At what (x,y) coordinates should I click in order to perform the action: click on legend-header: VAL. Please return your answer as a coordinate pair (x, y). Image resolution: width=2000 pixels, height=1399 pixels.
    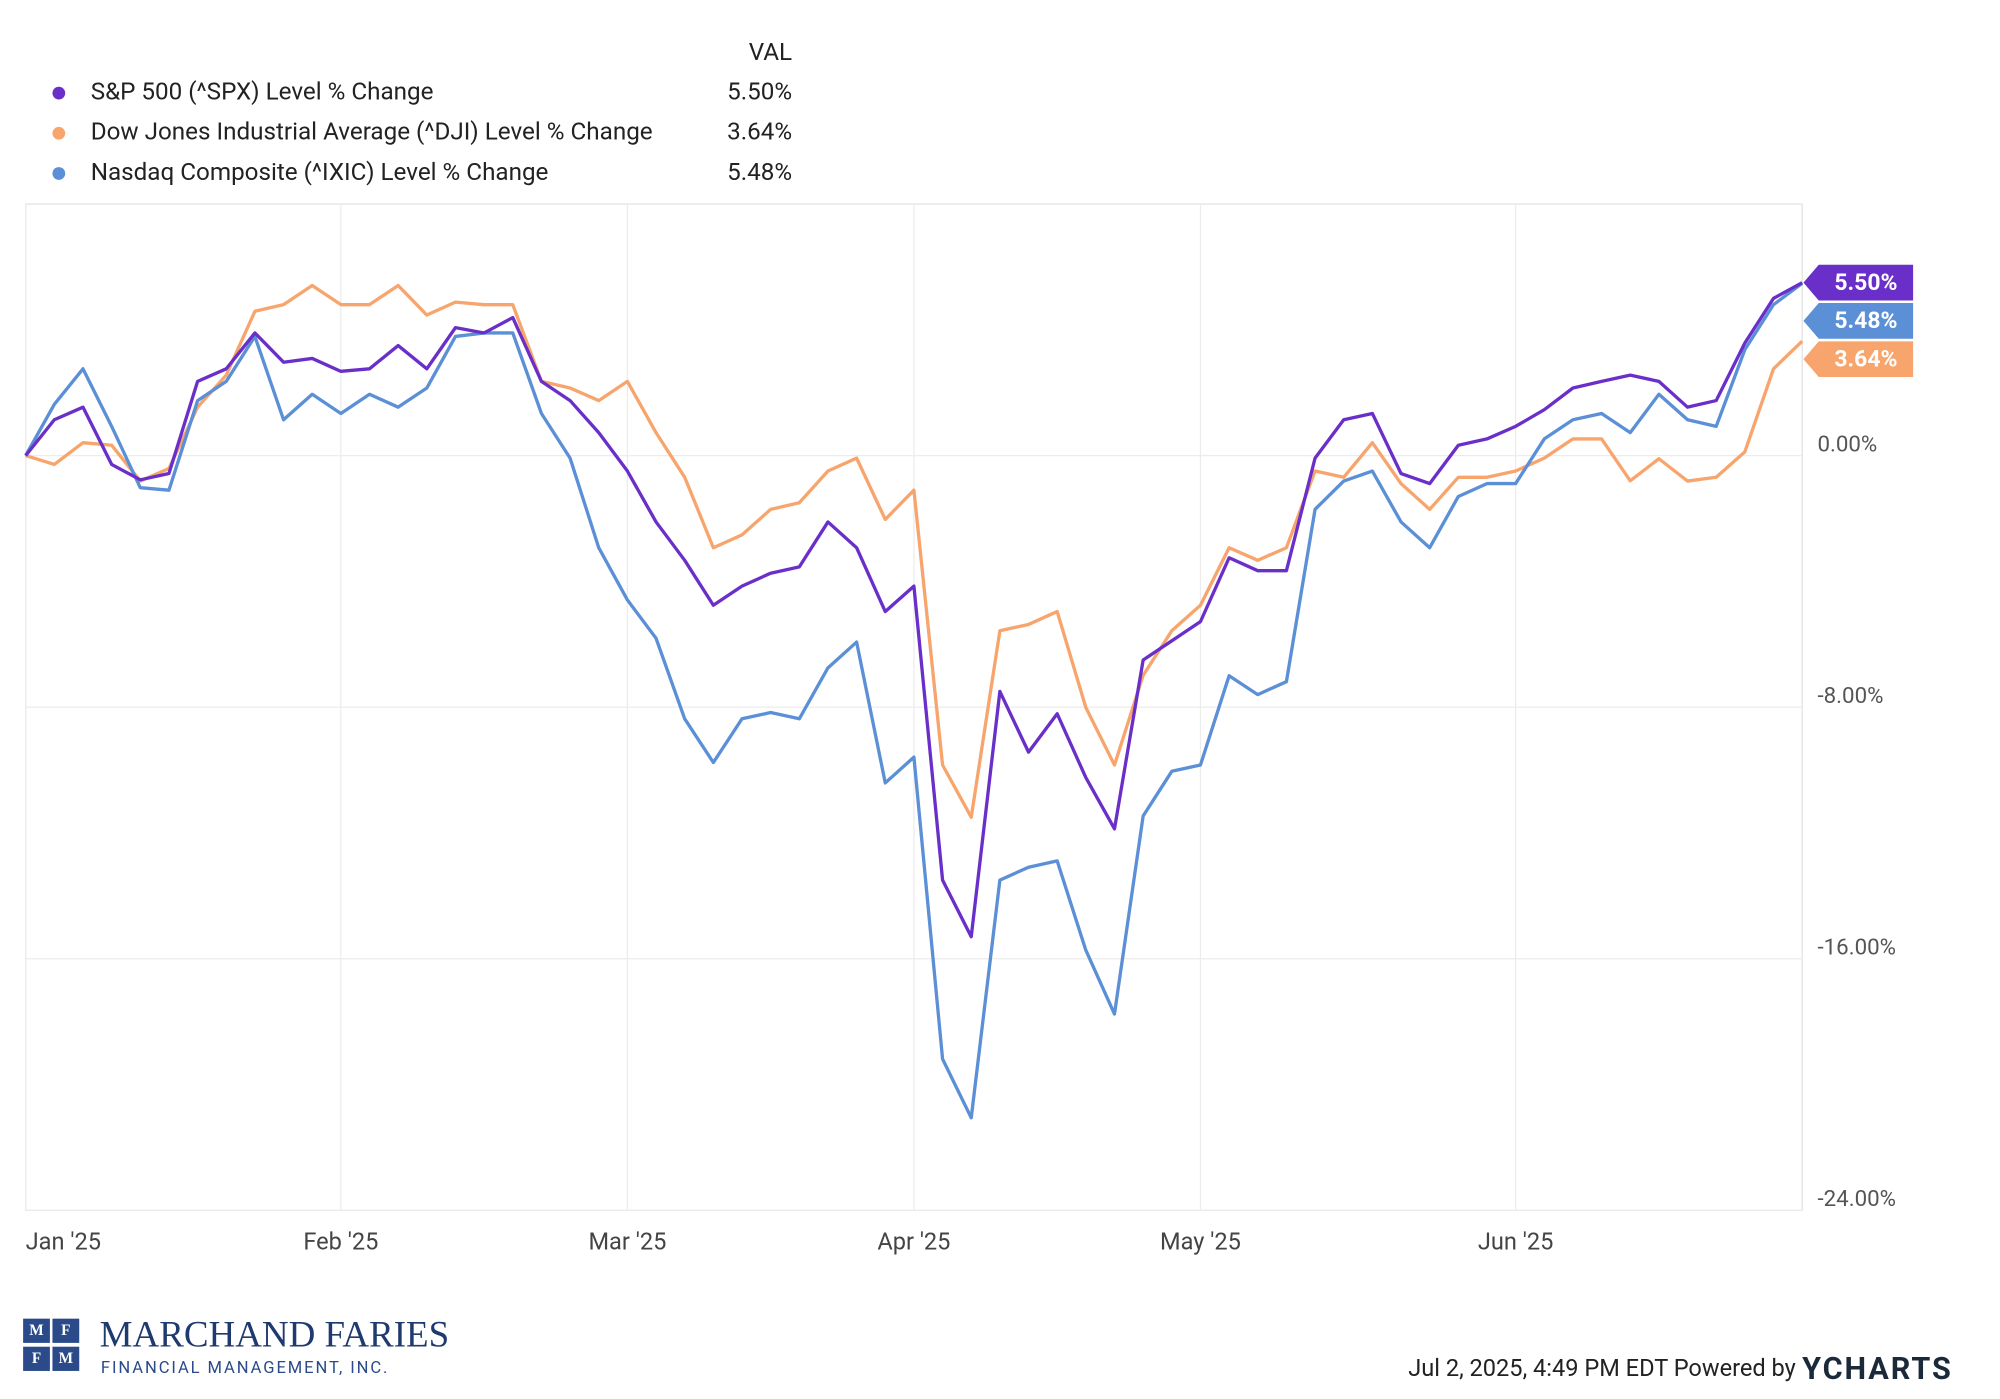
    Looking at the image, I should click on (770, 52).